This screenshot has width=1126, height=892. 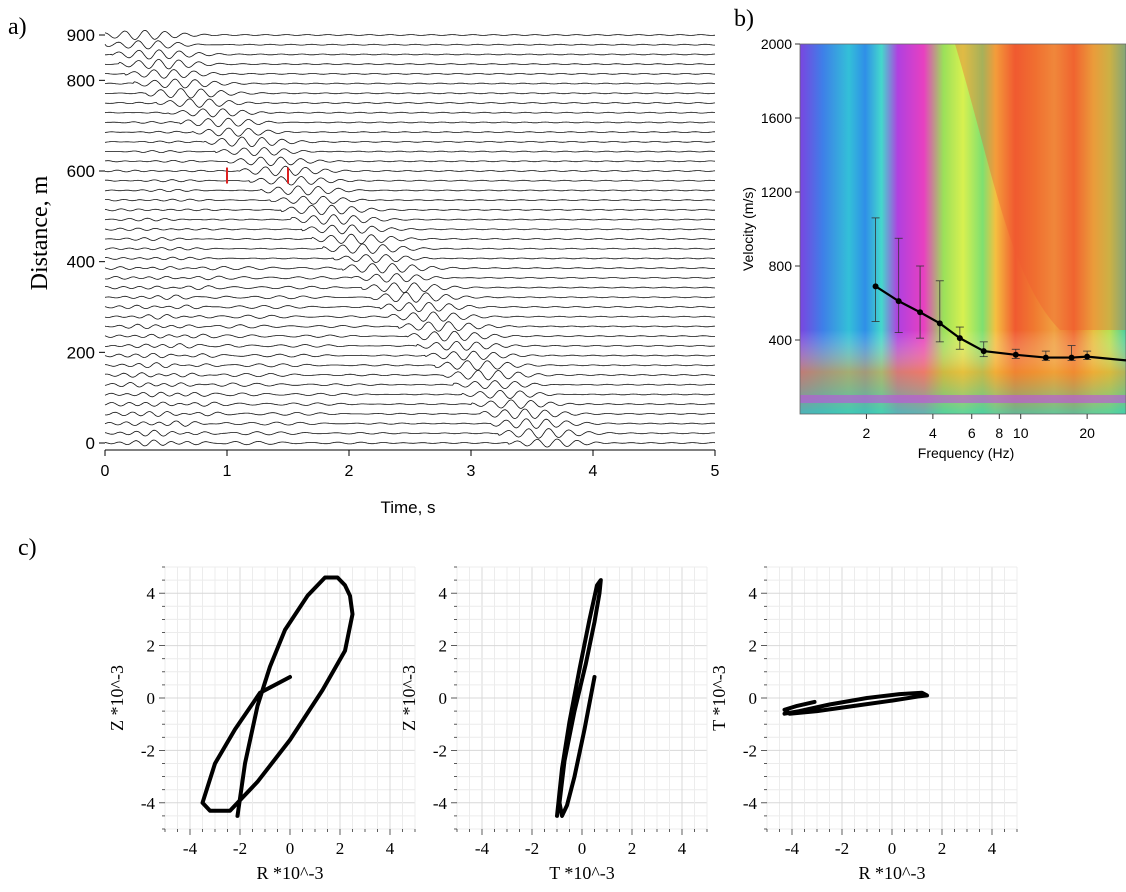 I want to click on time-tick-label: 0, so click(x=105, y=471).